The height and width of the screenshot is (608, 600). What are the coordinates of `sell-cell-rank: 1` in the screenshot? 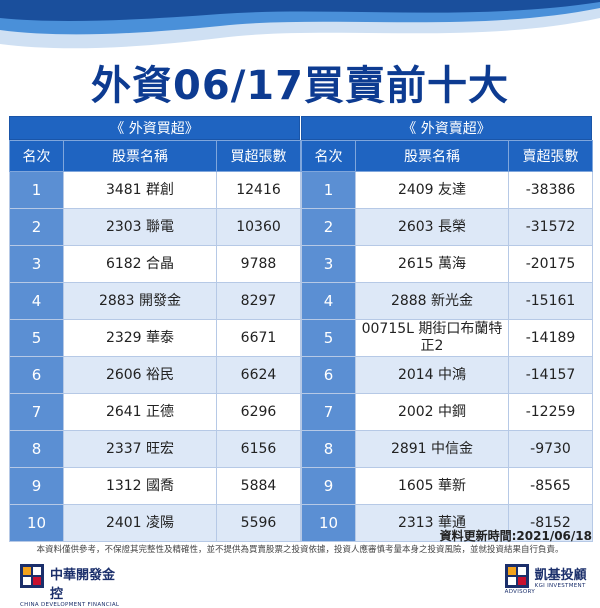 It's located at (328, 190).